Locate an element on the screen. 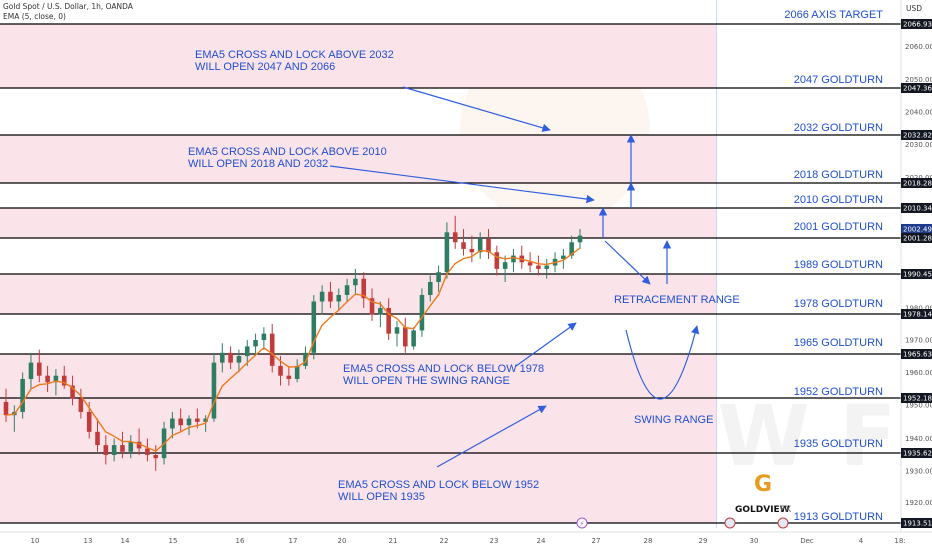 The height and width of the screenshot is (550, 932). annotation-line: EMA5 CROSS AND LOCK BELOW 1978 is located at coordinates (443, 369).